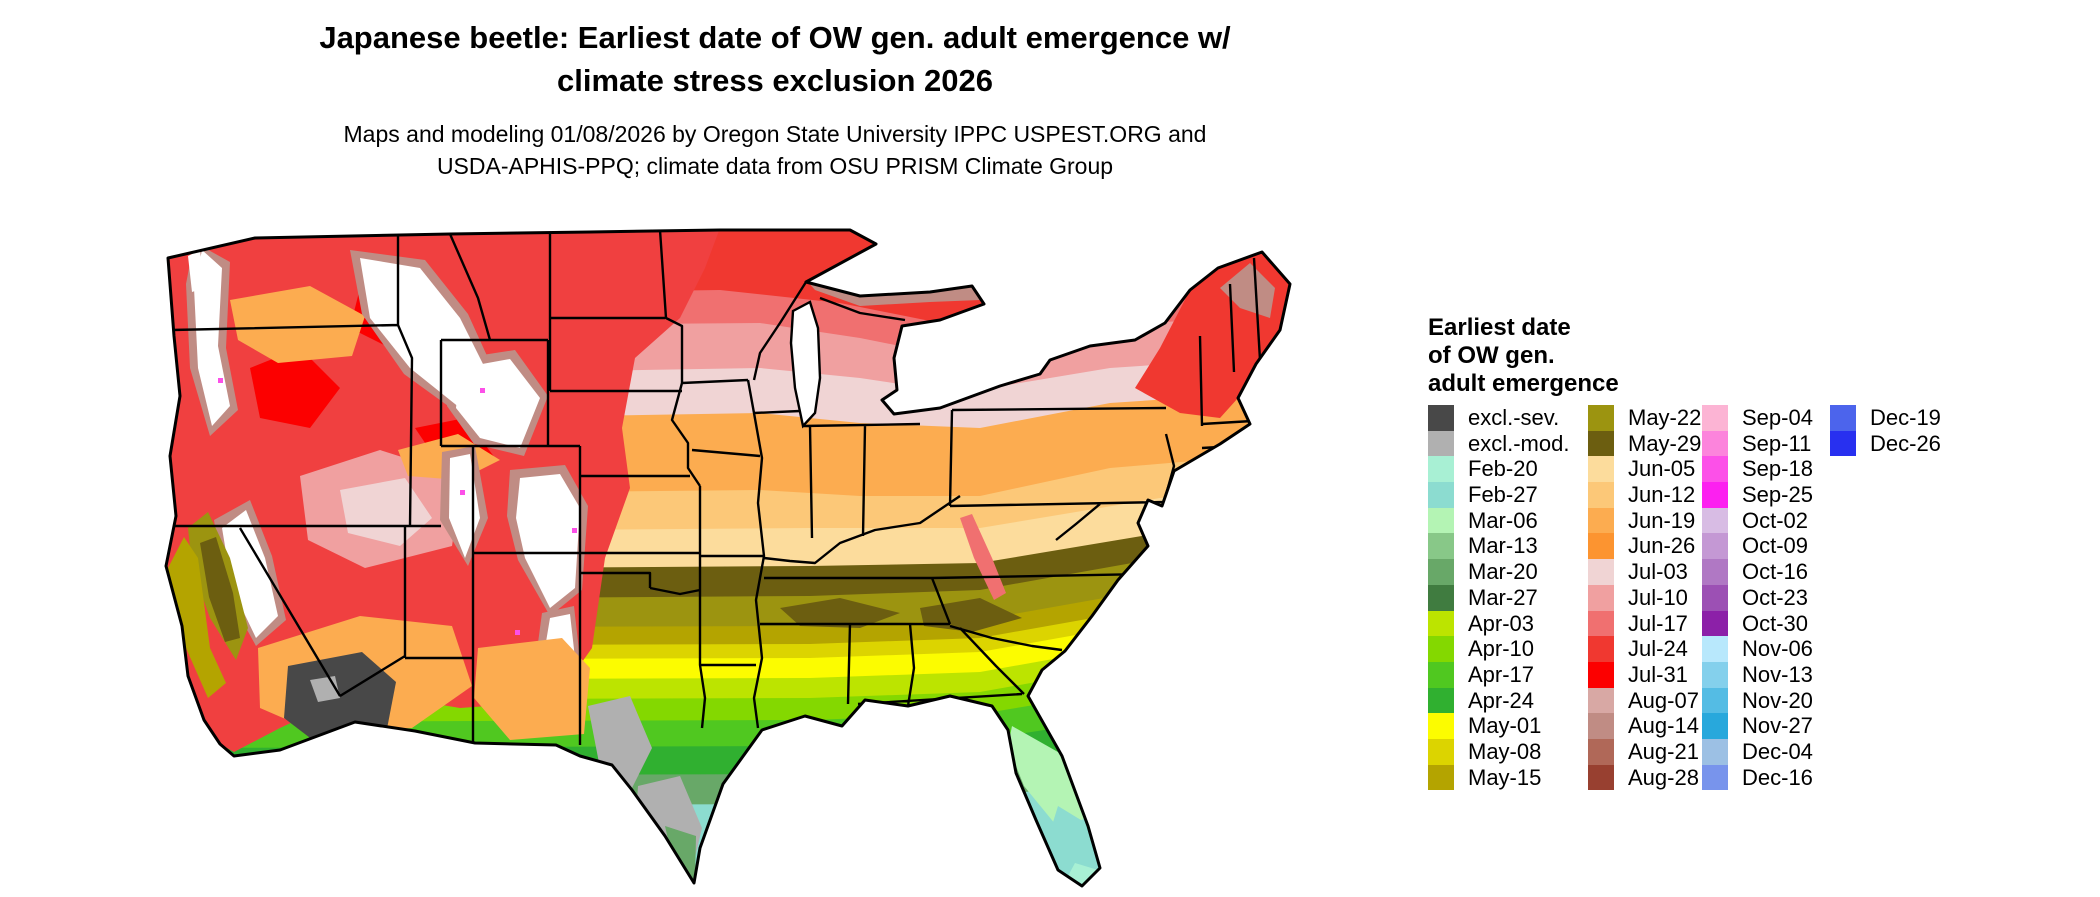 This screenshot has height=897, width=2100. I want to click on title-line-2: climate stress exclusion 2026, so click(775, 80).